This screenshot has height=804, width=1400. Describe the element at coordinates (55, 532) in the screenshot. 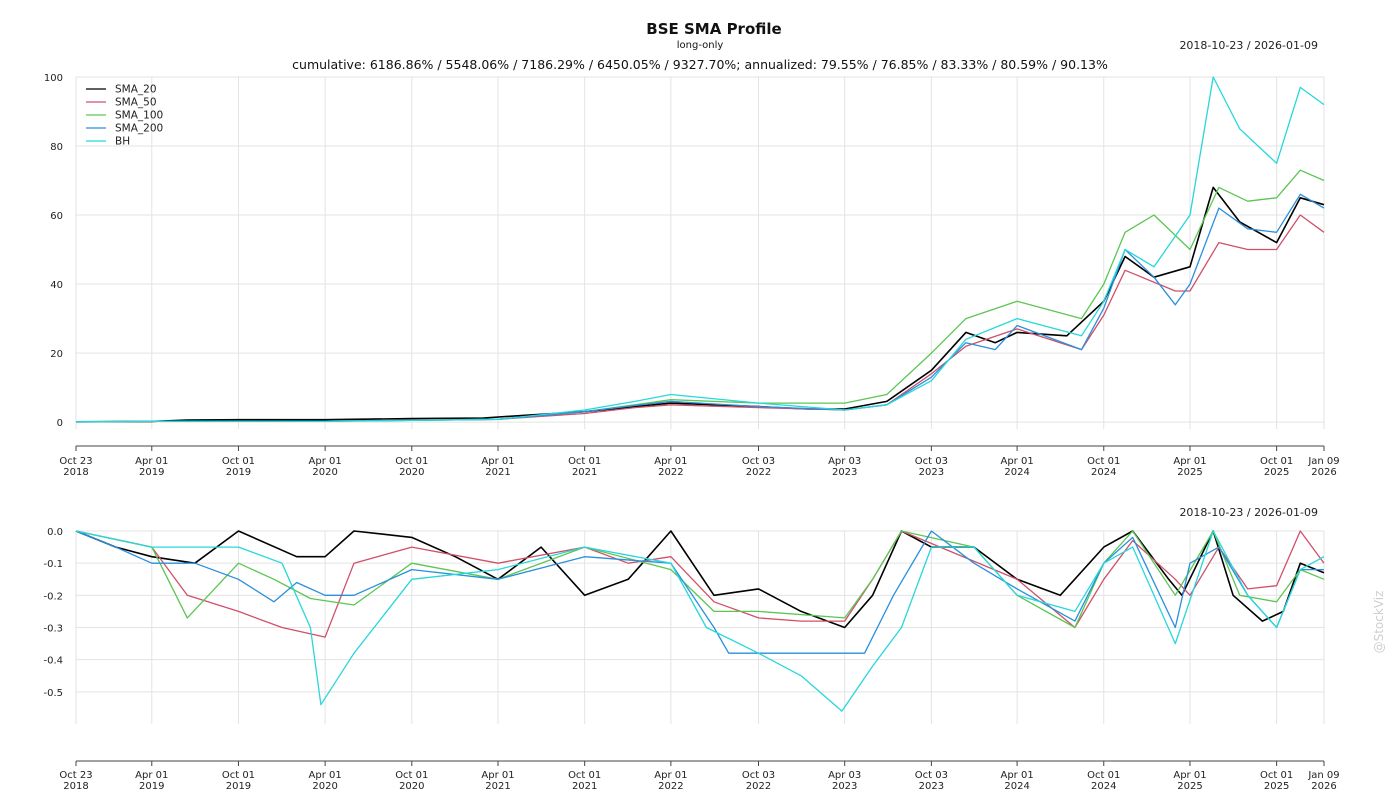

I see `bottom-ytick-label: 0.0` at that location.